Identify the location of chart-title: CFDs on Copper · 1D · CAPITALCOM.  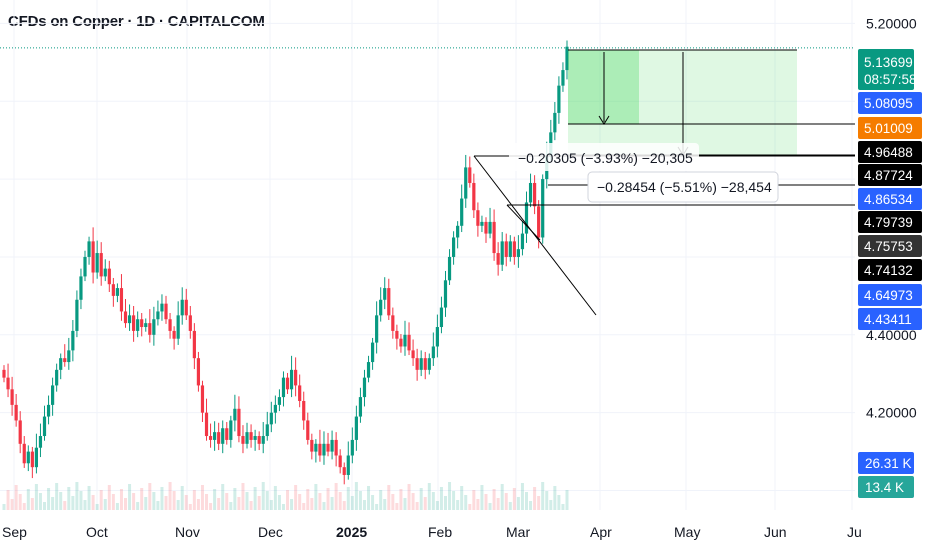
(136, 21).